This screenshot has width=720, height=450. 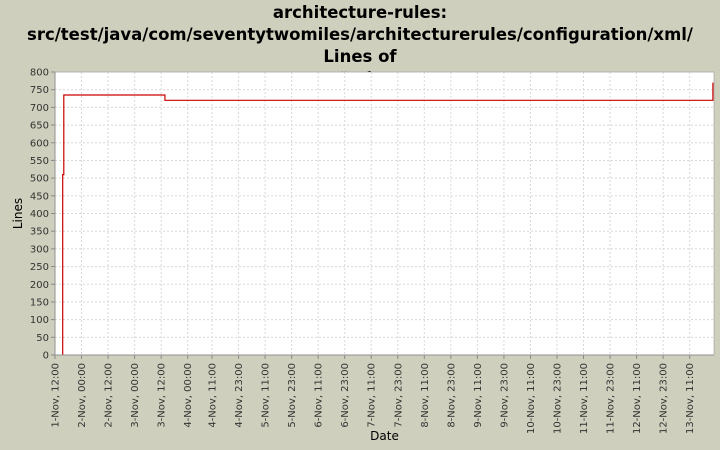 I want to click on x-tick-label: 4-Nov, 11:00, so click(x=213, y=395).